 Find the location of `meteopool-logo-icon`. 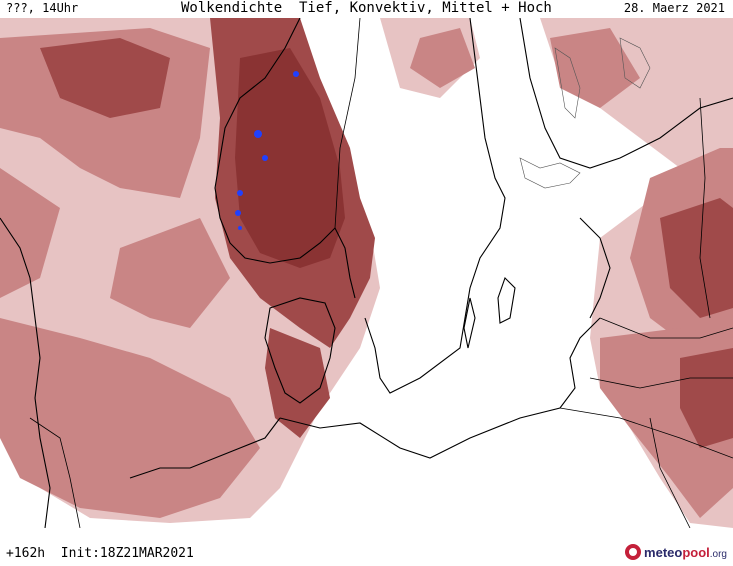

meteopool-logo-icon is located at coordinates (633, 552).